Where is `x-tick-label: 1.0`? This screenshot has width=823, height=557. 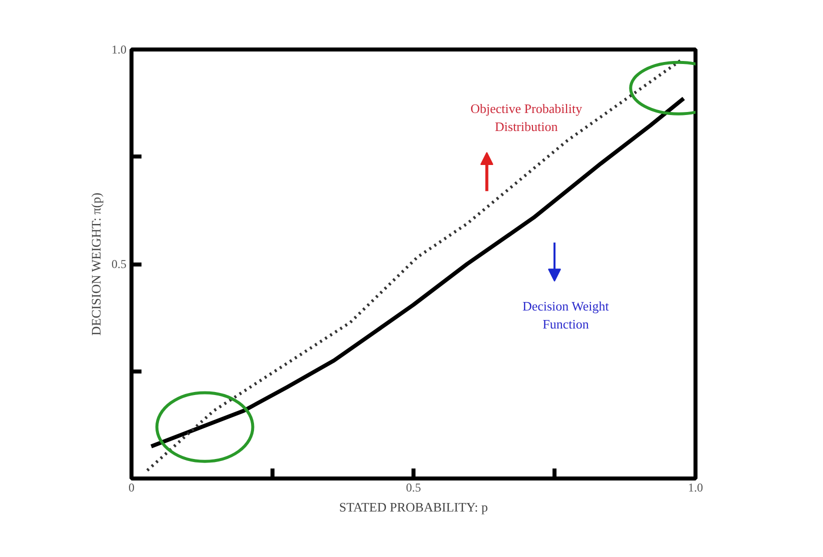 x-tick-label: 1.0 is located at coordinates (695, 487).